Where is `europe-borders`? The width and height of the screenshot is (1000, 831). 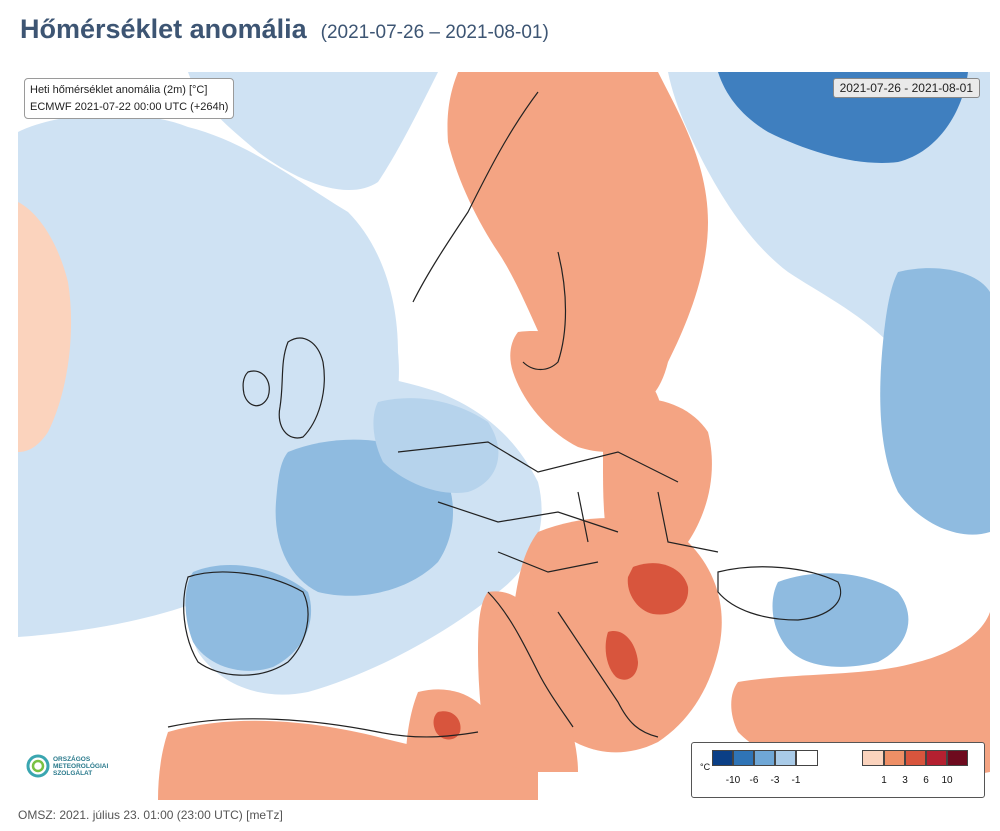
europe-borders is located at coordinates (558, 507).